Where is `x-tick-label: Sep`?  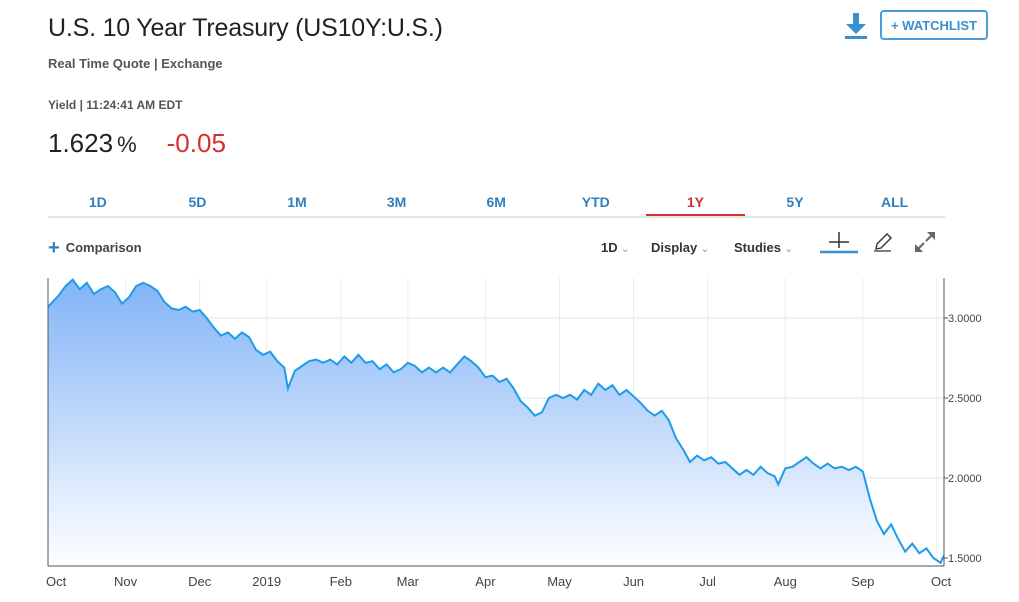 x-tick-label: Sep is located at coordinates (862, 581).